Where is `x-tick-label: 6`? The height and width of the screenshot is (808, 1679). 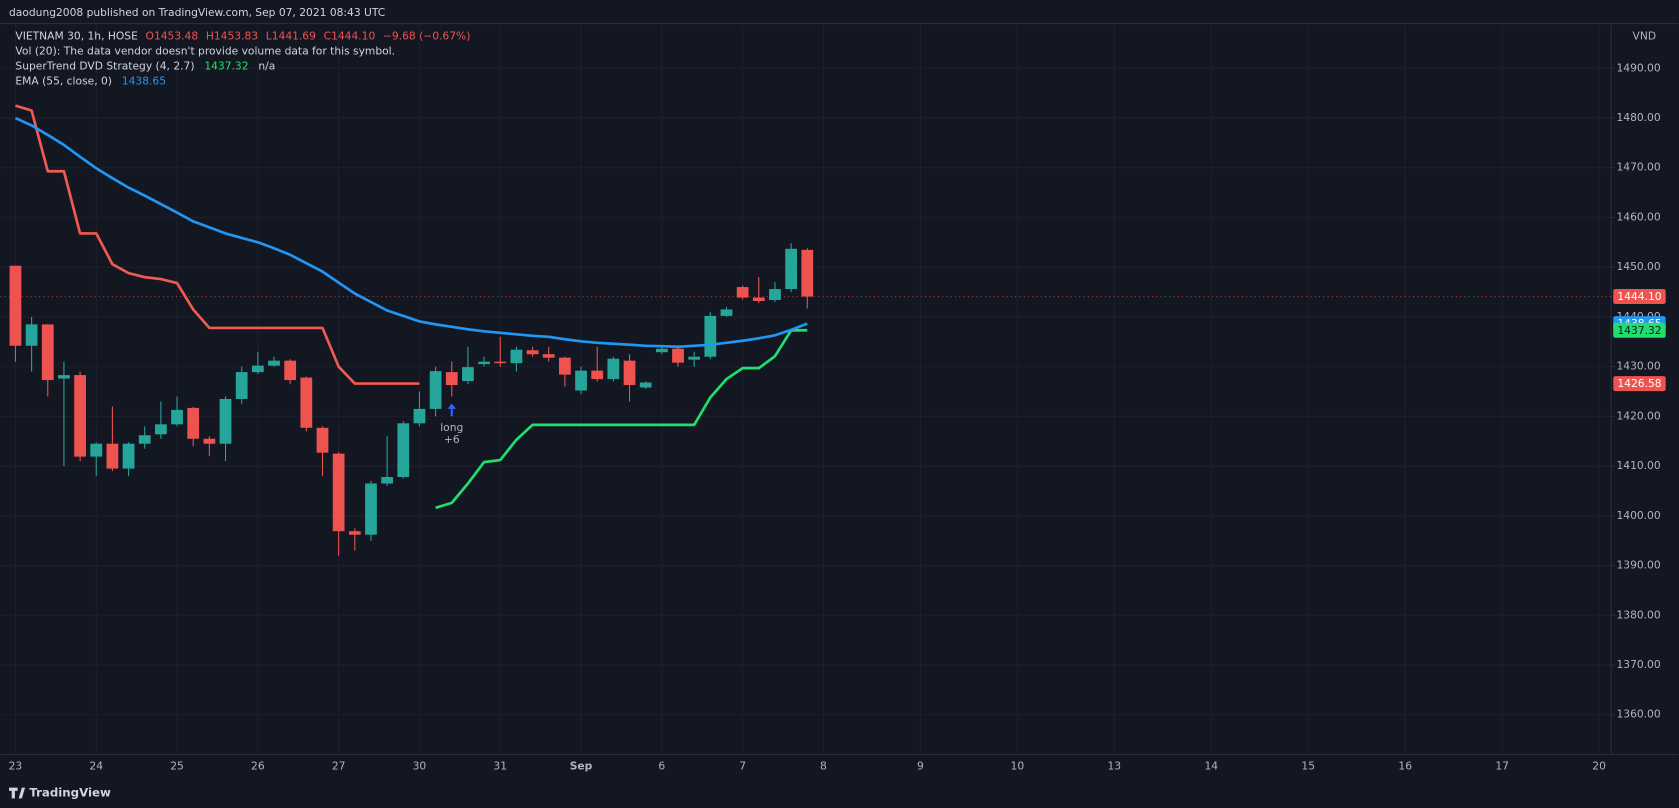
x-tick-label: 6 is located at coordinates (661, 765).